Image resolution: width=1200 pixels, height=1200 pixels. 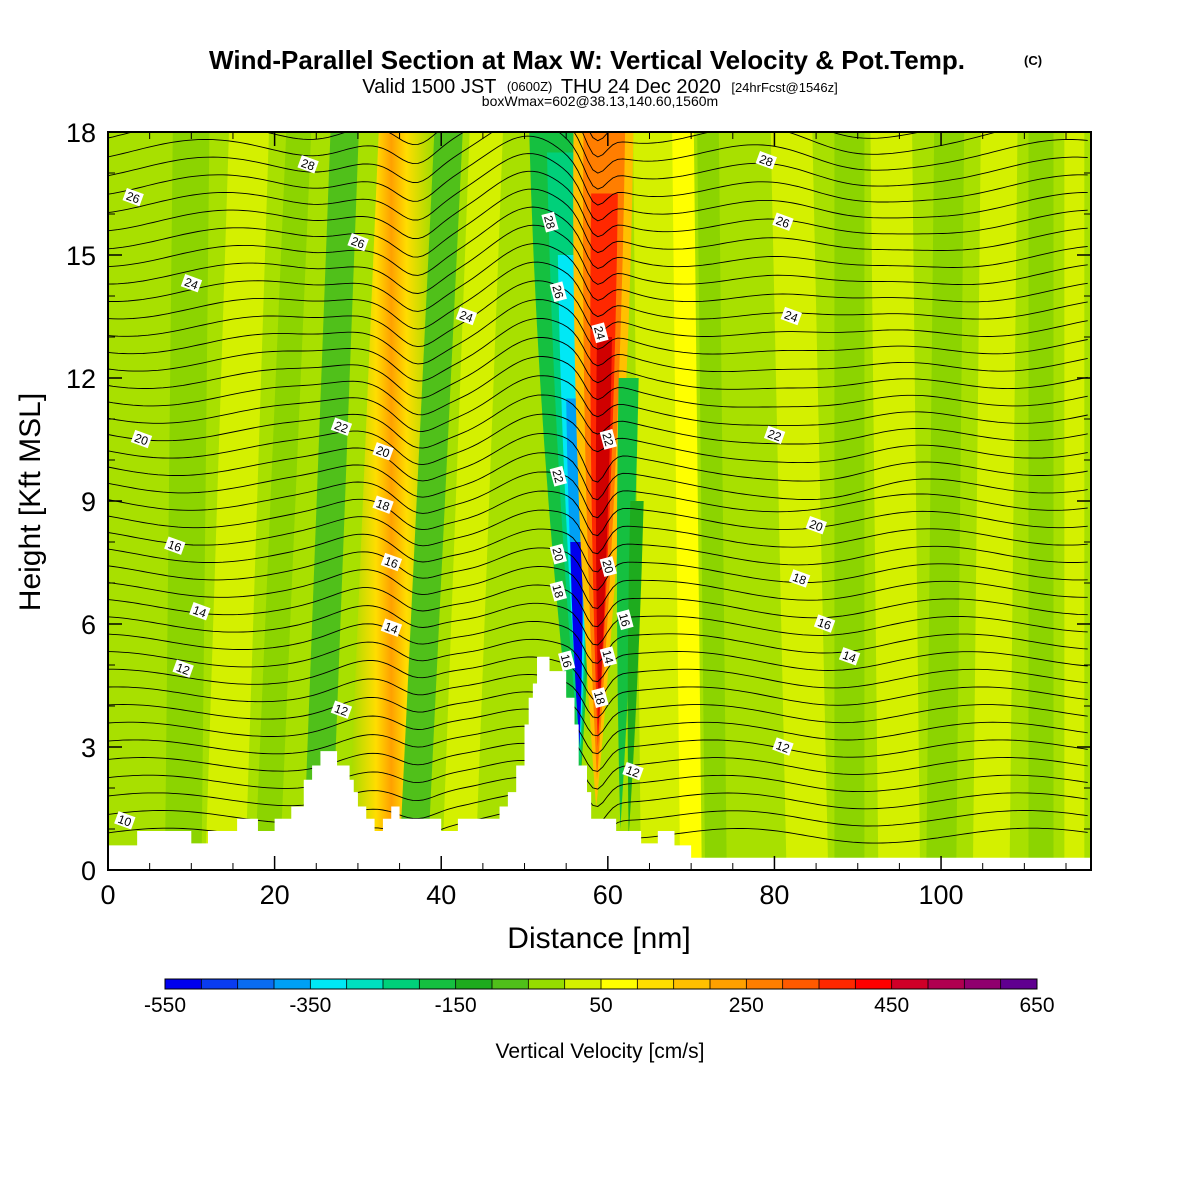 I want to click on contour-label: 16, so click(x=625, y=620).